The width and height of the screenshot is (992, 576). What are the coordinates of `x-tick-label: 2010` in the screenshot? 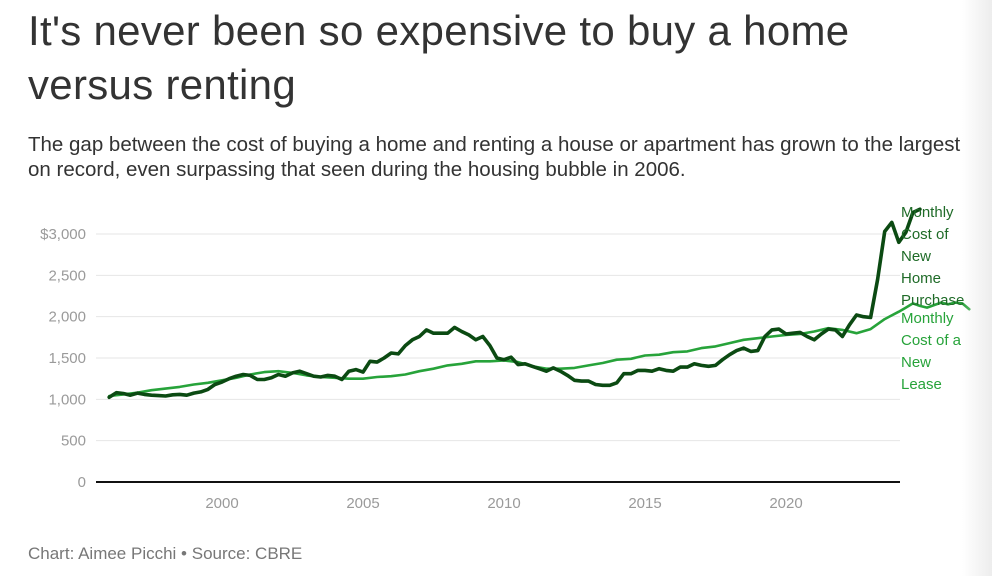 It's located at (503, 503).